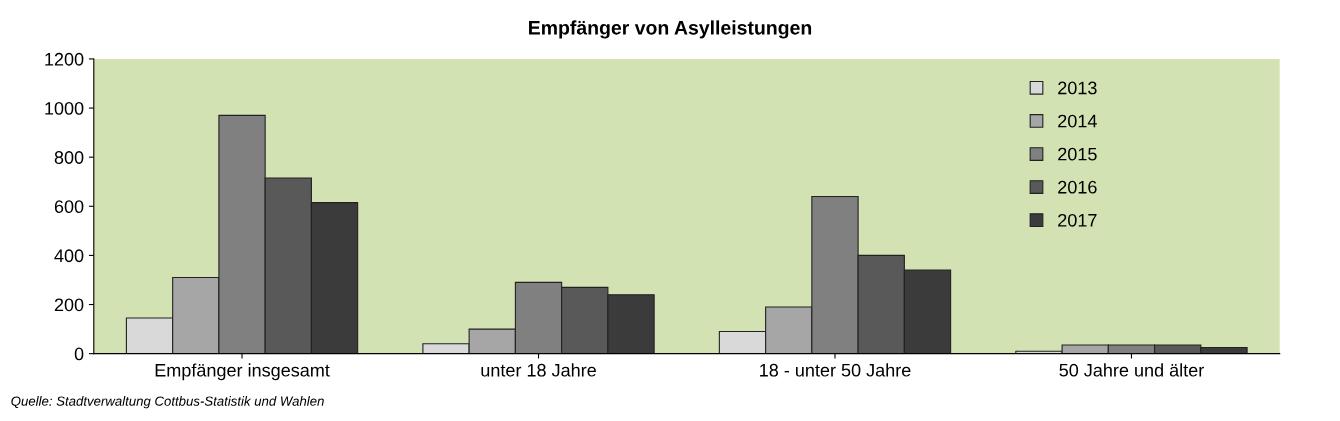 Image resolution: width=1340 pixels, height=421 pixels. Describe the element at coordinates (69, 207) in the screenshot. I see `y-tick-label: 600` at that location.